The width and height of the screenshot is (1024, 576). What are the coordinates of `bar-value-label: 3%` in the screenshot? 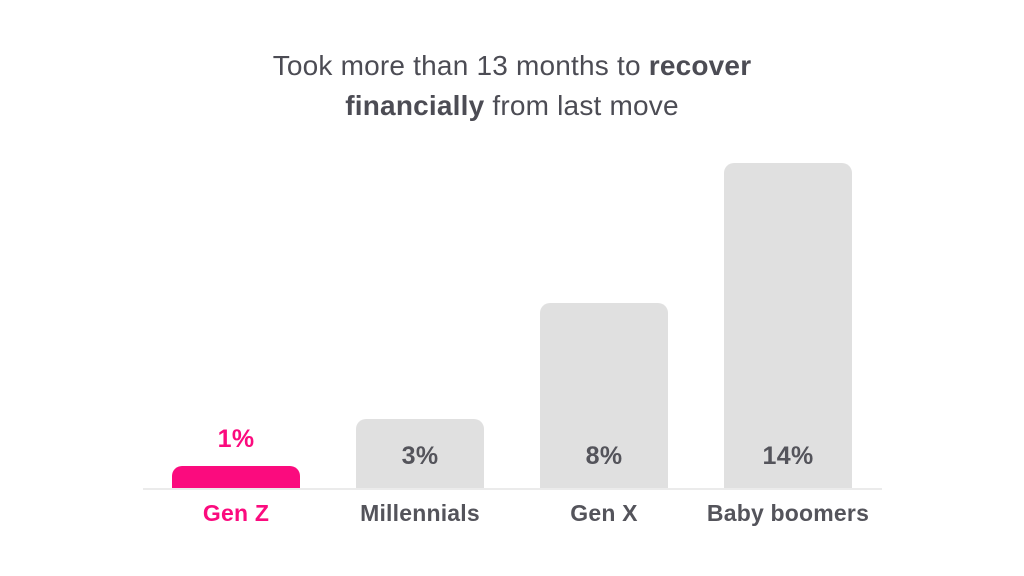 It's located at (420, 456).